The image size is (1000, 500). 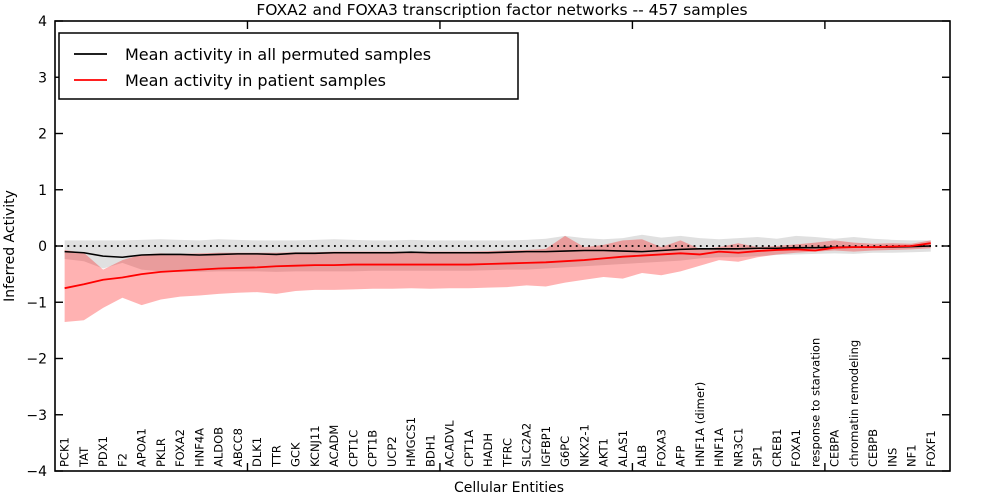 What do you see at coordinates (42, 135) in the screenshot?
I see `y-tick-label: 2` at bounding box center [42, 135].